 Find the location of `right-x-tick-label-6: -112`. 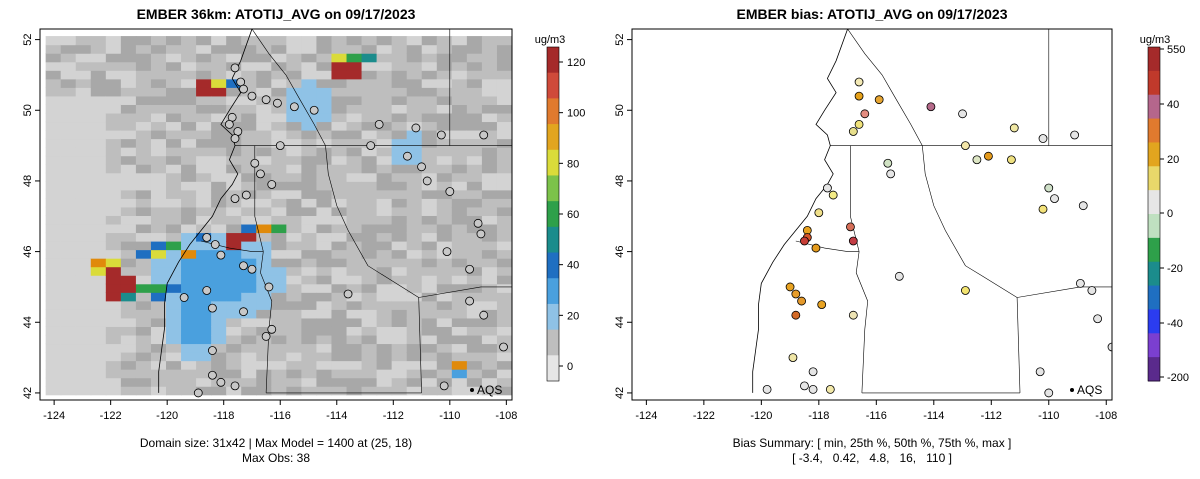

right-x-tick-label-6: -112 is located at coordinates (991, 416).